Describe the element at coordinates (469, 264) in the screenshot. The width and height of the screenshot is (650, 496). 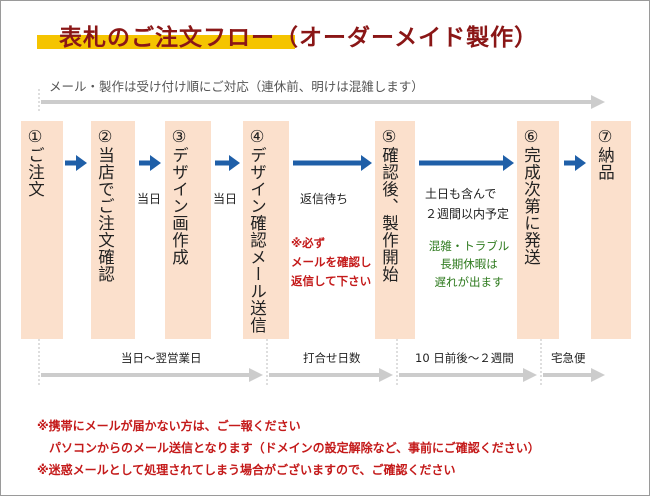
I see `delay-note-line-2: 長期休暇は` at that location.